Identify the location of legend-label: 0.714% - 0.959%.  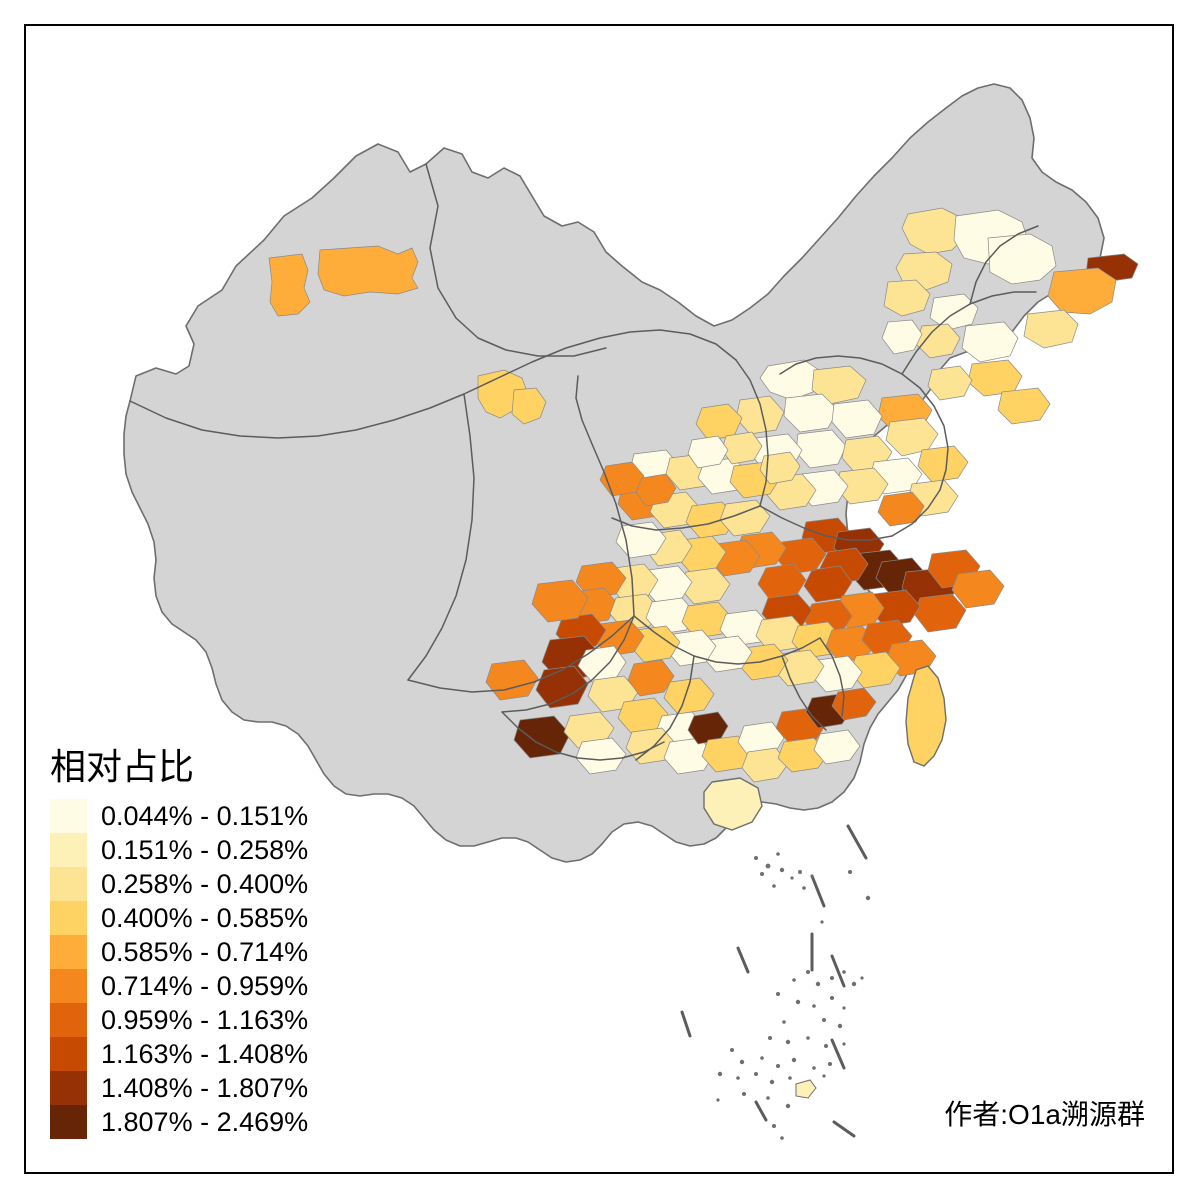
(205, 986).